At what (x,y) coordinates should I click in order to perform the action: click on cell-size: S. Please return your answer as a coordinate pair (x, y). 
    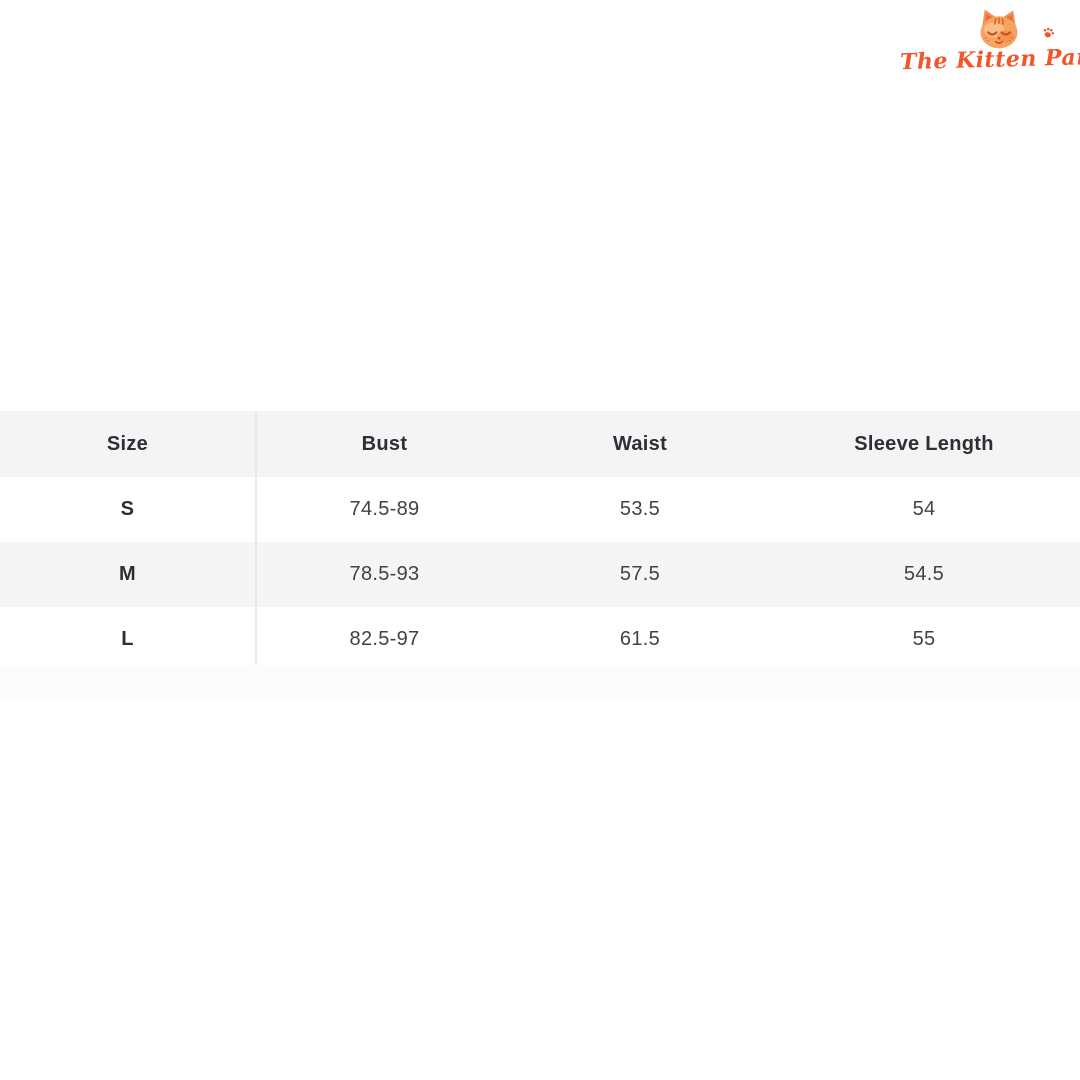
    Looking at the image, I should click on (128, 509).